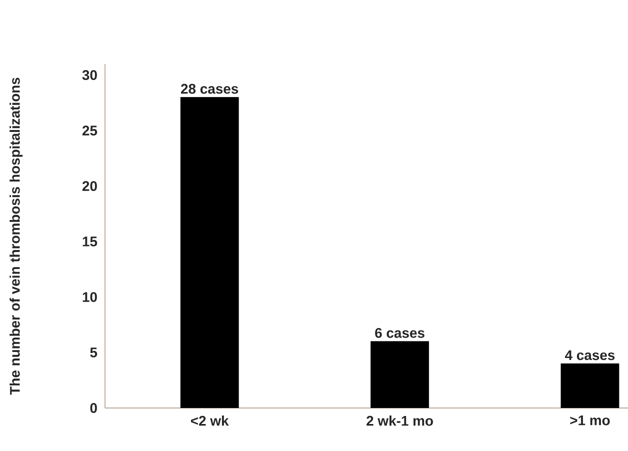 This screenshot has height=451, width=628. Describe the element at coordinates (399, 421) in the screenshot. I see `x-tick-label: 2 wk-1 mo` at that location.